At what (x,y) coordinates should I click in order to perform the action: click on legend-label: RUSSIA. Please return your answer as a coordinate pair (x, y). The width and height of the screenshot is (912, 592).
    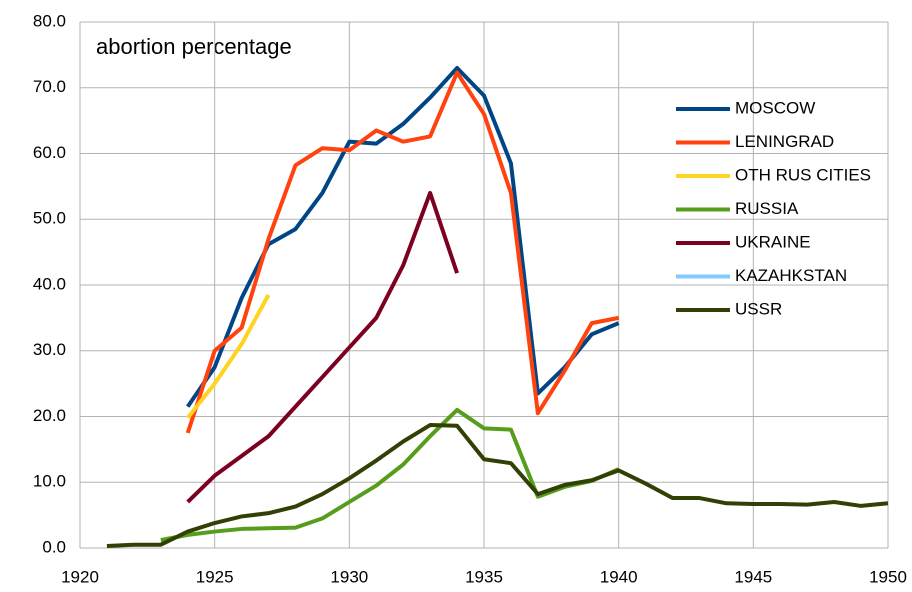
    Looking at the image, I should click on (767, 208).